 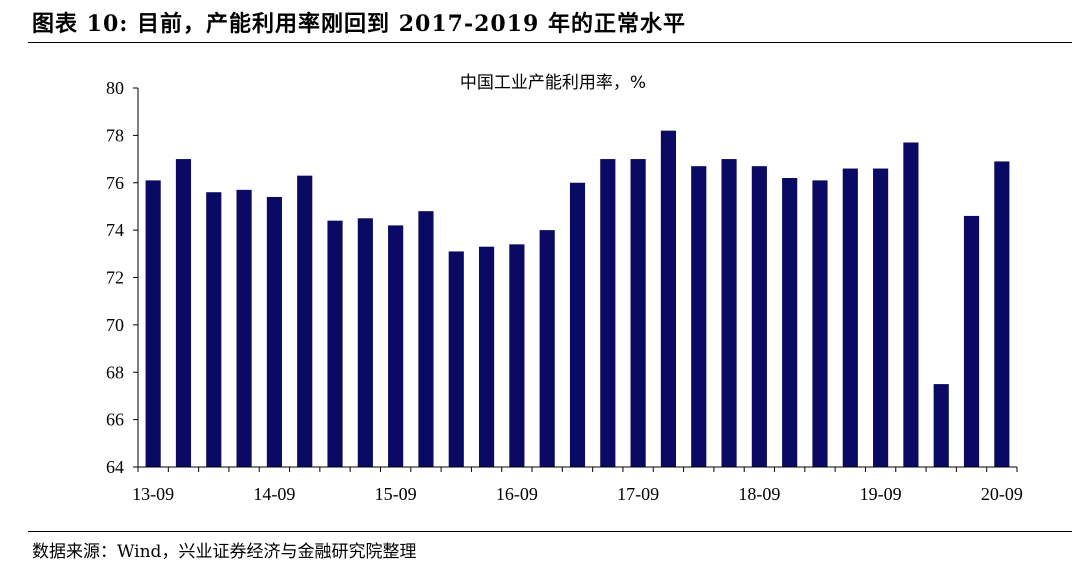 I want to click on x-tick-label: 14-09, so click(x=274, y=494).